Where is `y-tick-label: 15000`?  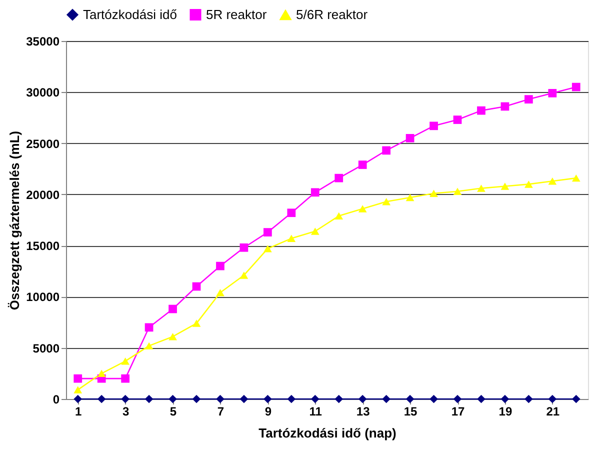
y-tick-label: 15000 is located at coordinates (43, 246).